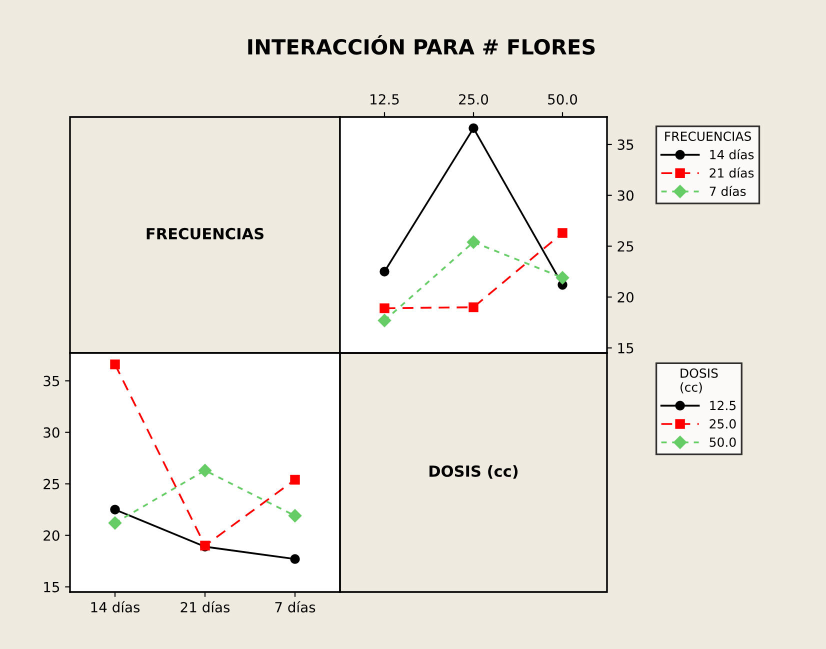 The height and width of the screenshot is (649, 826). Describe the element at coordinates (205, 606) in the screenshot. I see `x-tick-label: 21 días` at that location.